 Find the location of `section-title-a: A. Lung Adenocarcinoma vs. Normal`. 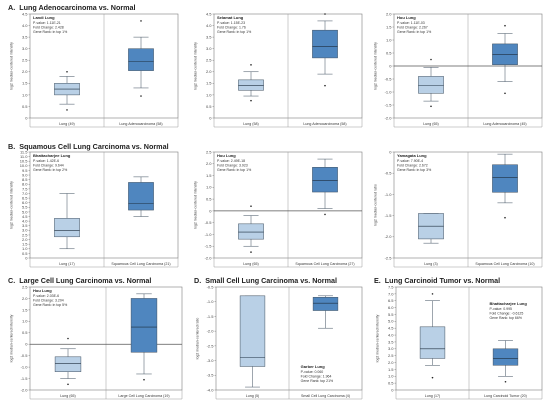

section-title-a: A. Lung Adenocarcinoma vs. Normal is located at coordinates (72, 7).